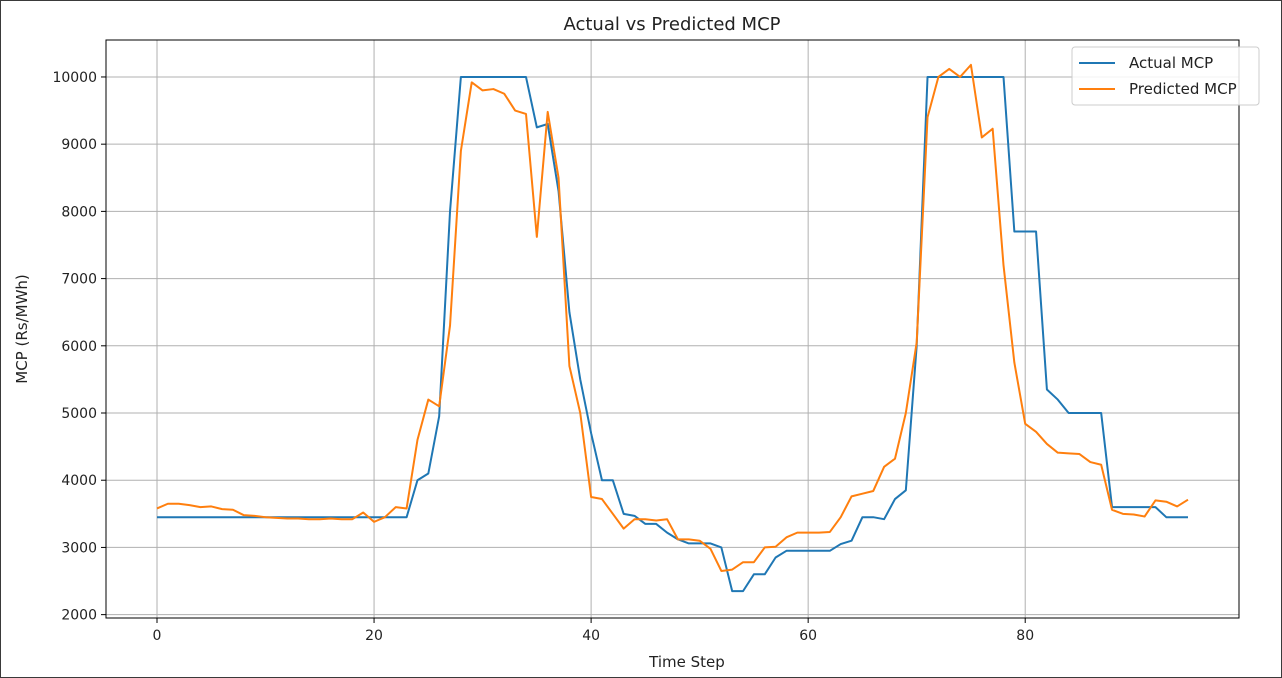 Image resolution: width=1282 pixels, height=678 pixels. Describe the element at coordinates (1171, 63) in the screenshot. I see `legend-label-actual: Actual MCP` at that location.